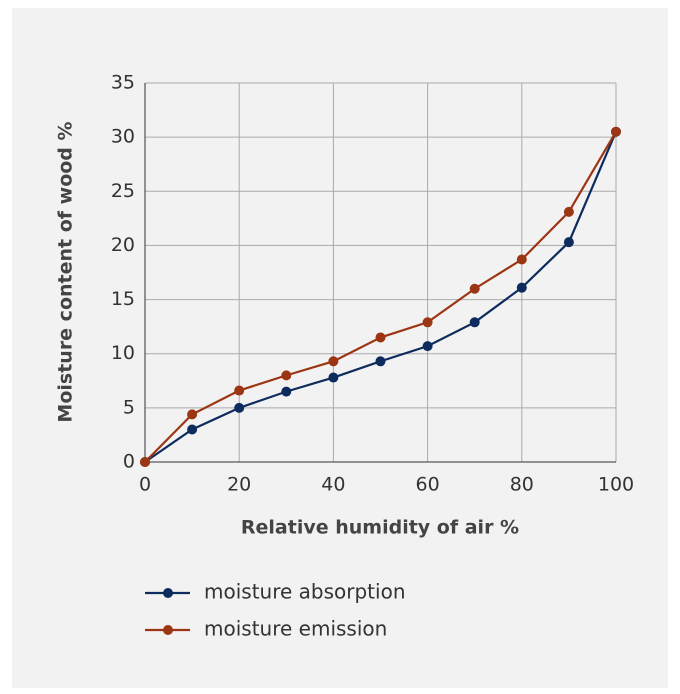 The height and width of the screenshot is (694, 680). What do you see at coordinates (522, 485) in the screenshot?
I see `x-tick-label: 80` at bounding box center [522, 485].